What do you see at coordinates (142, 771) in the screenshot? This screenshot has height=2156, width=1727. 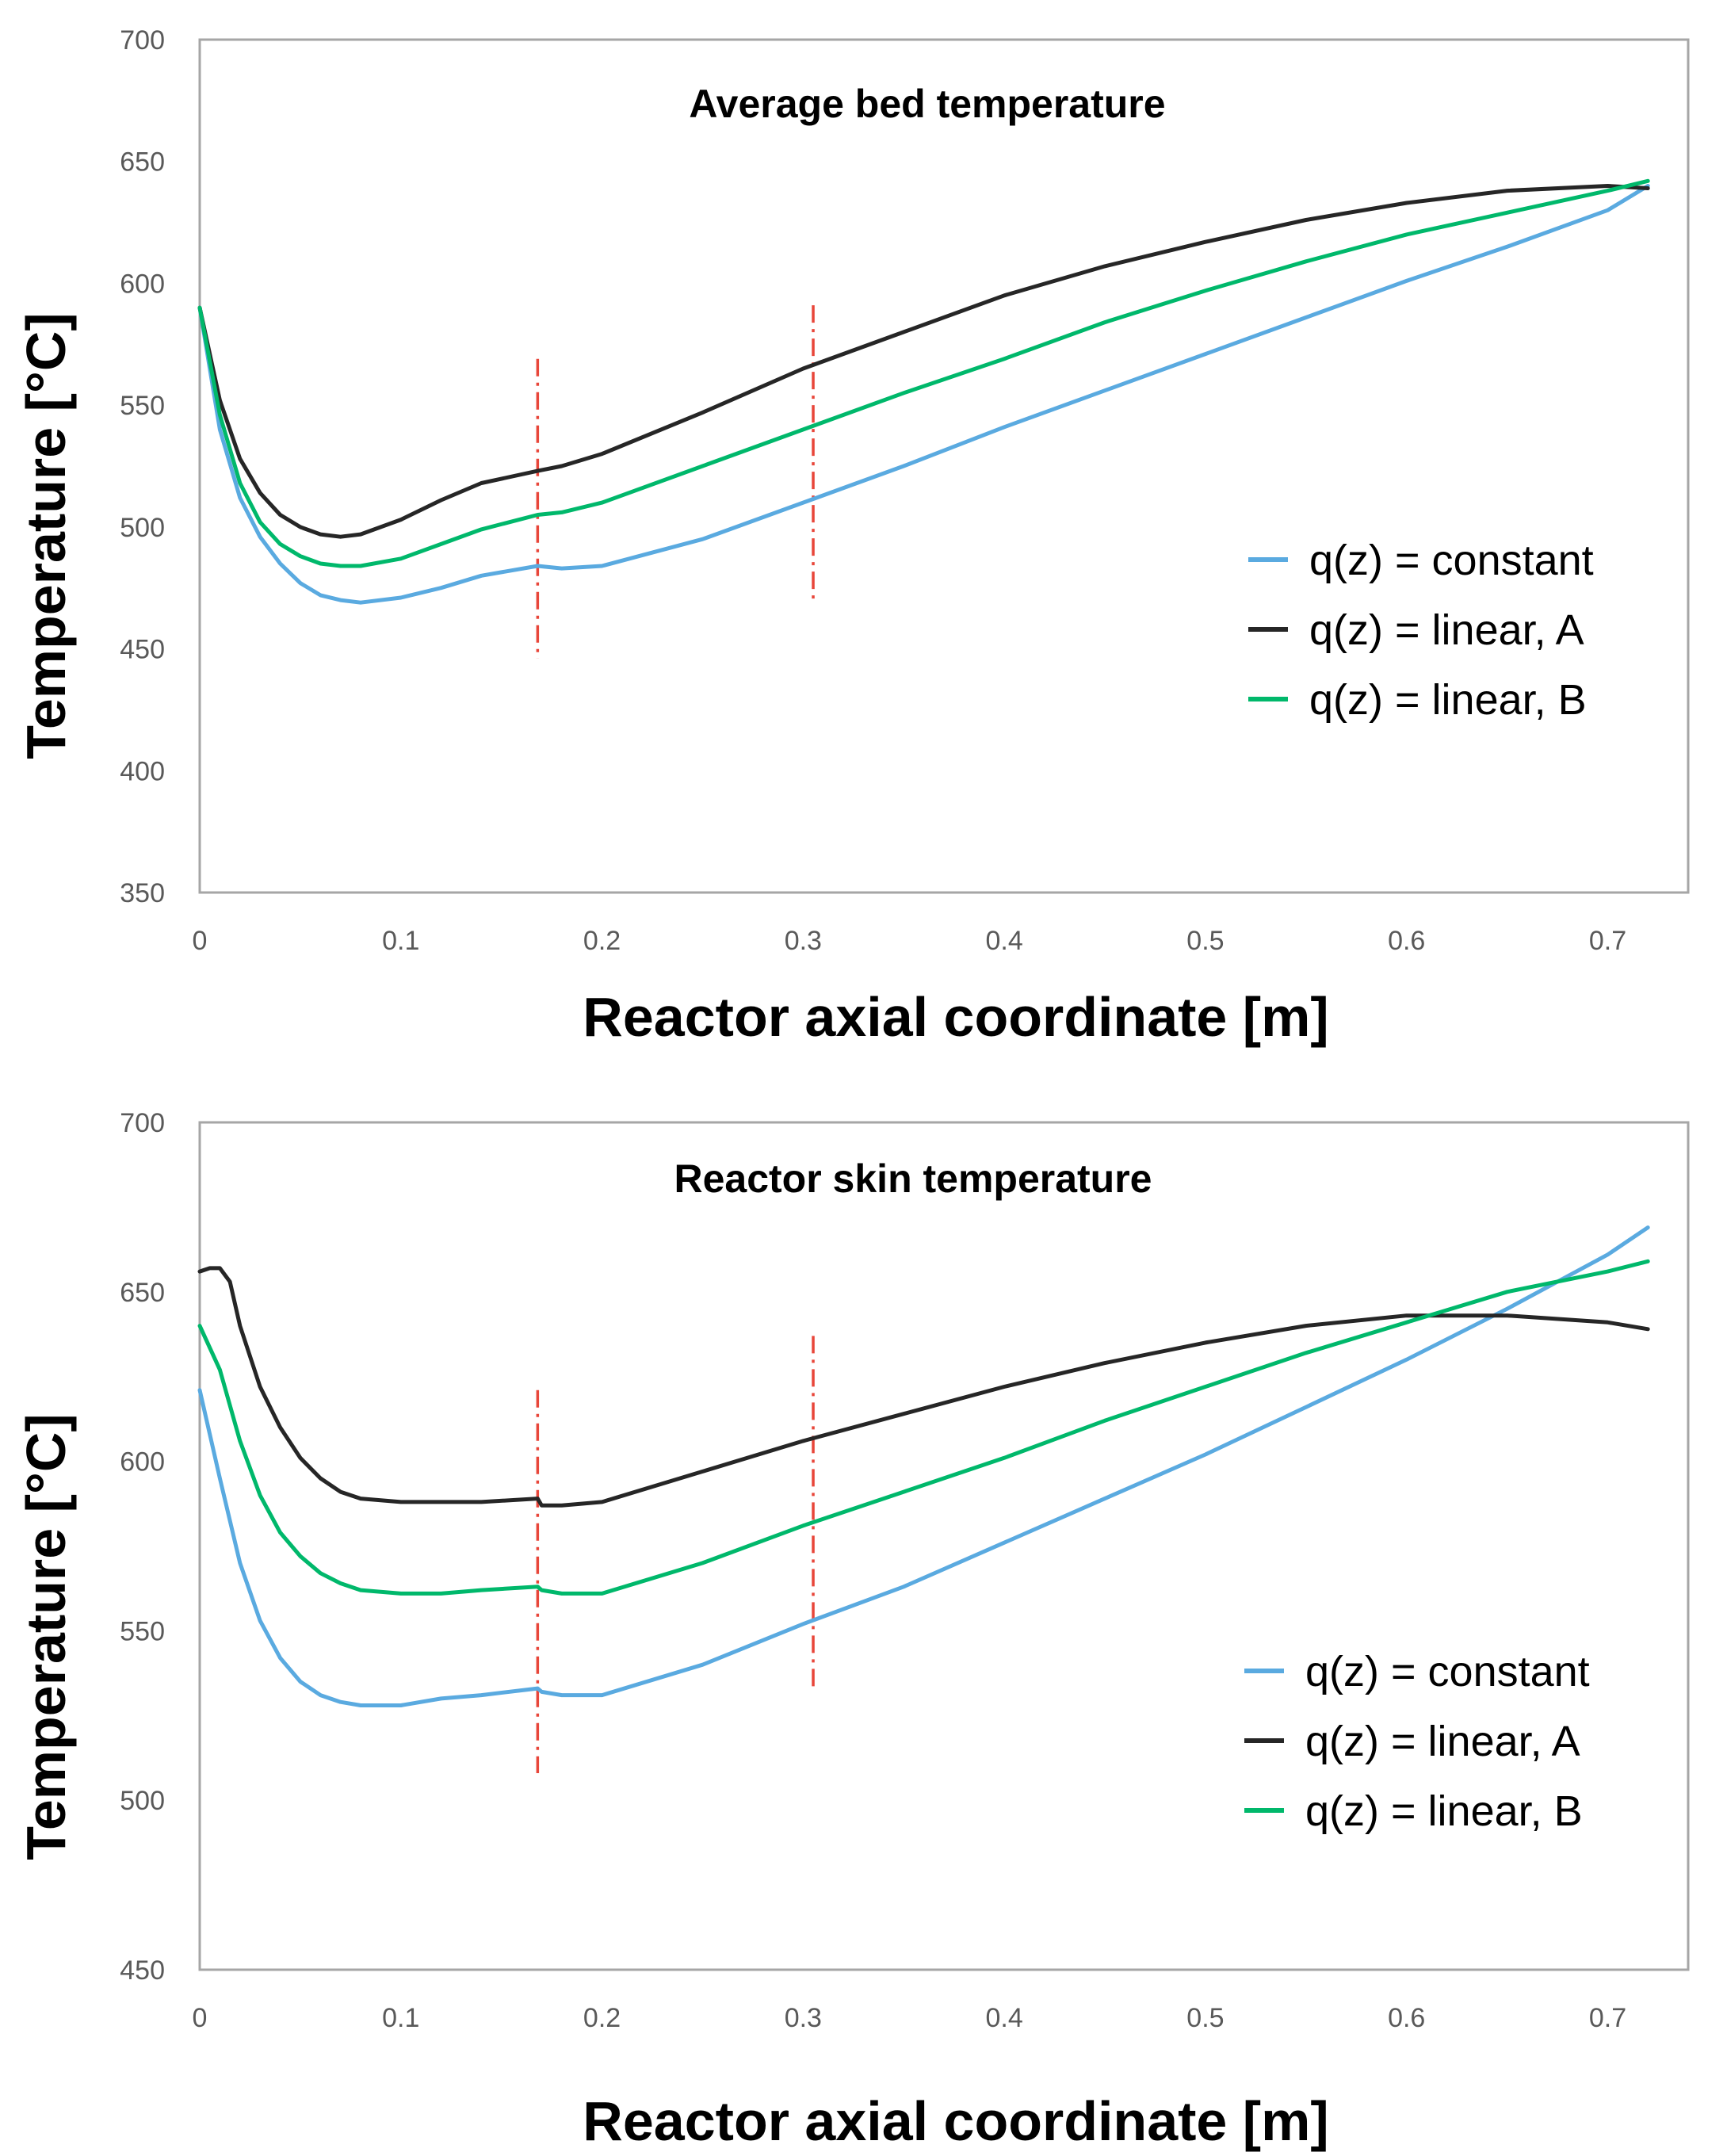 I see `y-tick-label: 400` at bounding box center [142, 771].